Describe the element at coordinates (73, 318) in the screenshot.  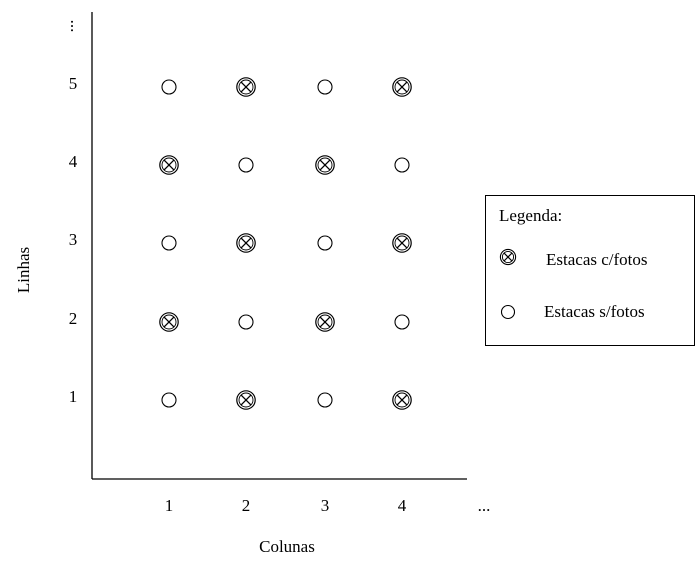
I see `y-tick-2: 2` at that location.